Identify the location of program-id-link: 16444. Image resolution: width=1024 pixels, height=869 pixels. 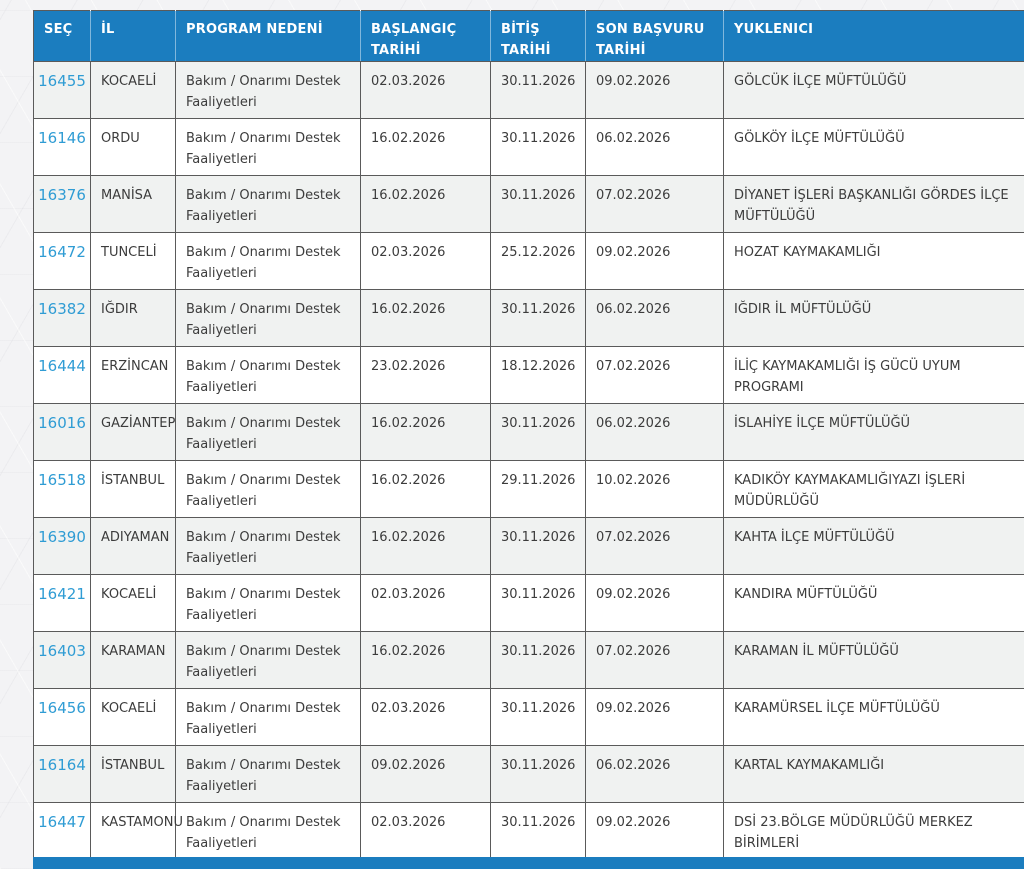
(62, 366).